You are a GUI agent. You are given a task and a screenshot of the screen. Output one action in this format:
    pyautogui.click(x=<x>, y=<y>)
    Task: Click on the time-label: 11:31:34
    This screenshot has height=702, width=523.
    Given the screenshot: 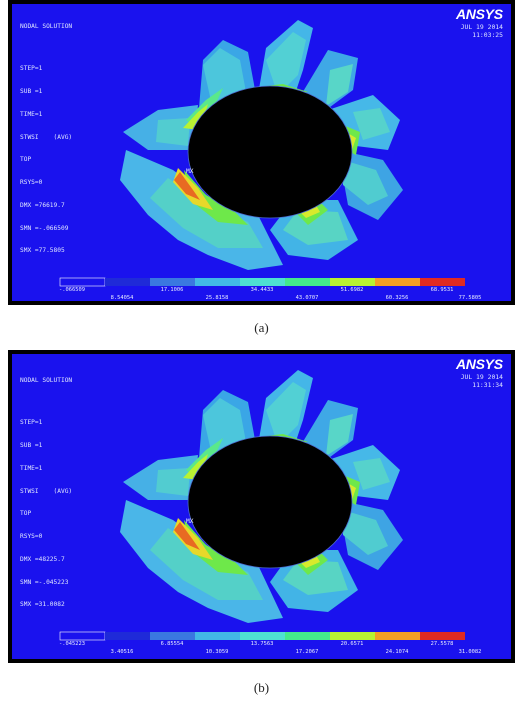 What is the action you would take?
    pyautogui.click(x=487, y=385)
    